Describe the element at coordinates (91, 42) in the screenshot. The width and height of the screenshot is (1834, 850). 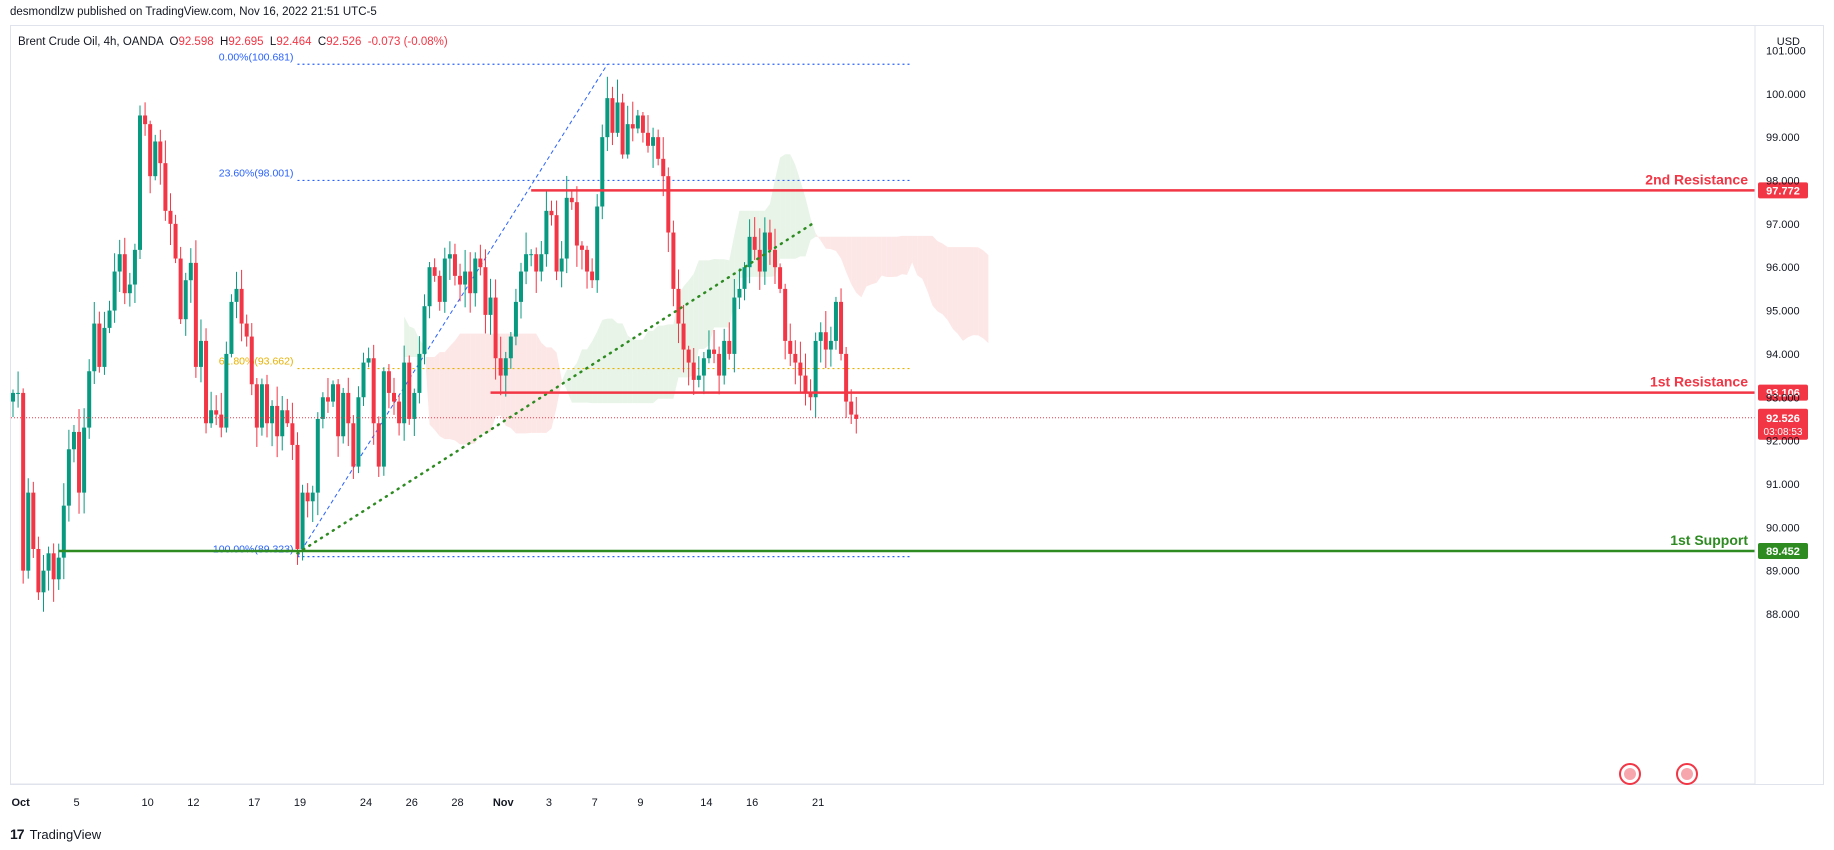
I see `symbol-name: Brent Crude Oil, 4h, OANDA` at that location.